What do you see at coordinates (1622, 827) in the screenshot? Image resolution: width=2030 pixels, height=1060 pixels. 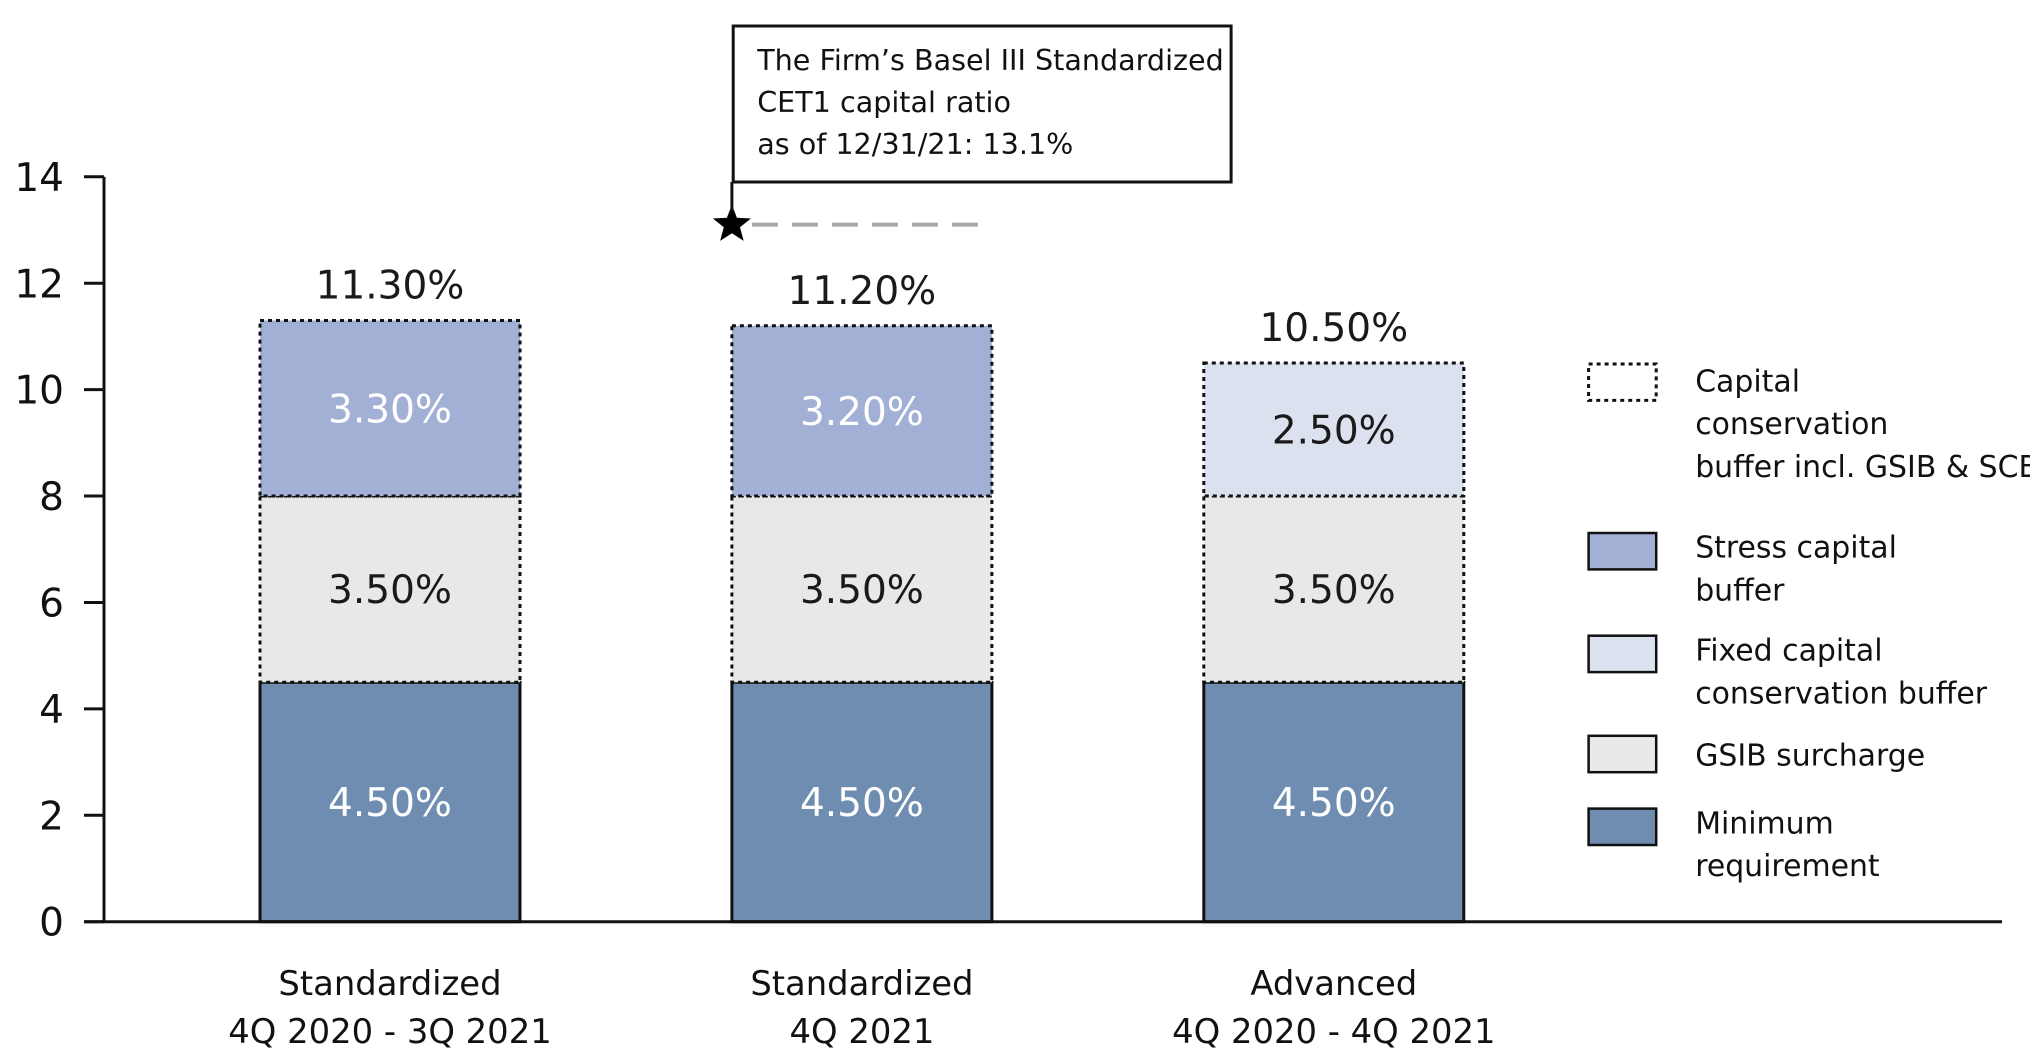 I see `legend-swatch-minimum` at bounding box center [1622, 827].